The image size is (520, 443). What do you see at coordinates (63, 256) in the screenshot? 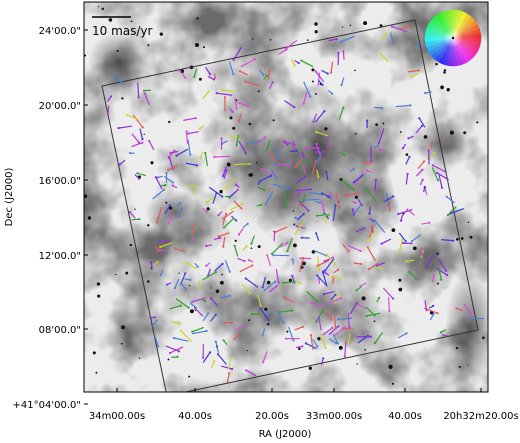
I see `y-tick-2: 12'00.0"` at bounding box center [63, 256].